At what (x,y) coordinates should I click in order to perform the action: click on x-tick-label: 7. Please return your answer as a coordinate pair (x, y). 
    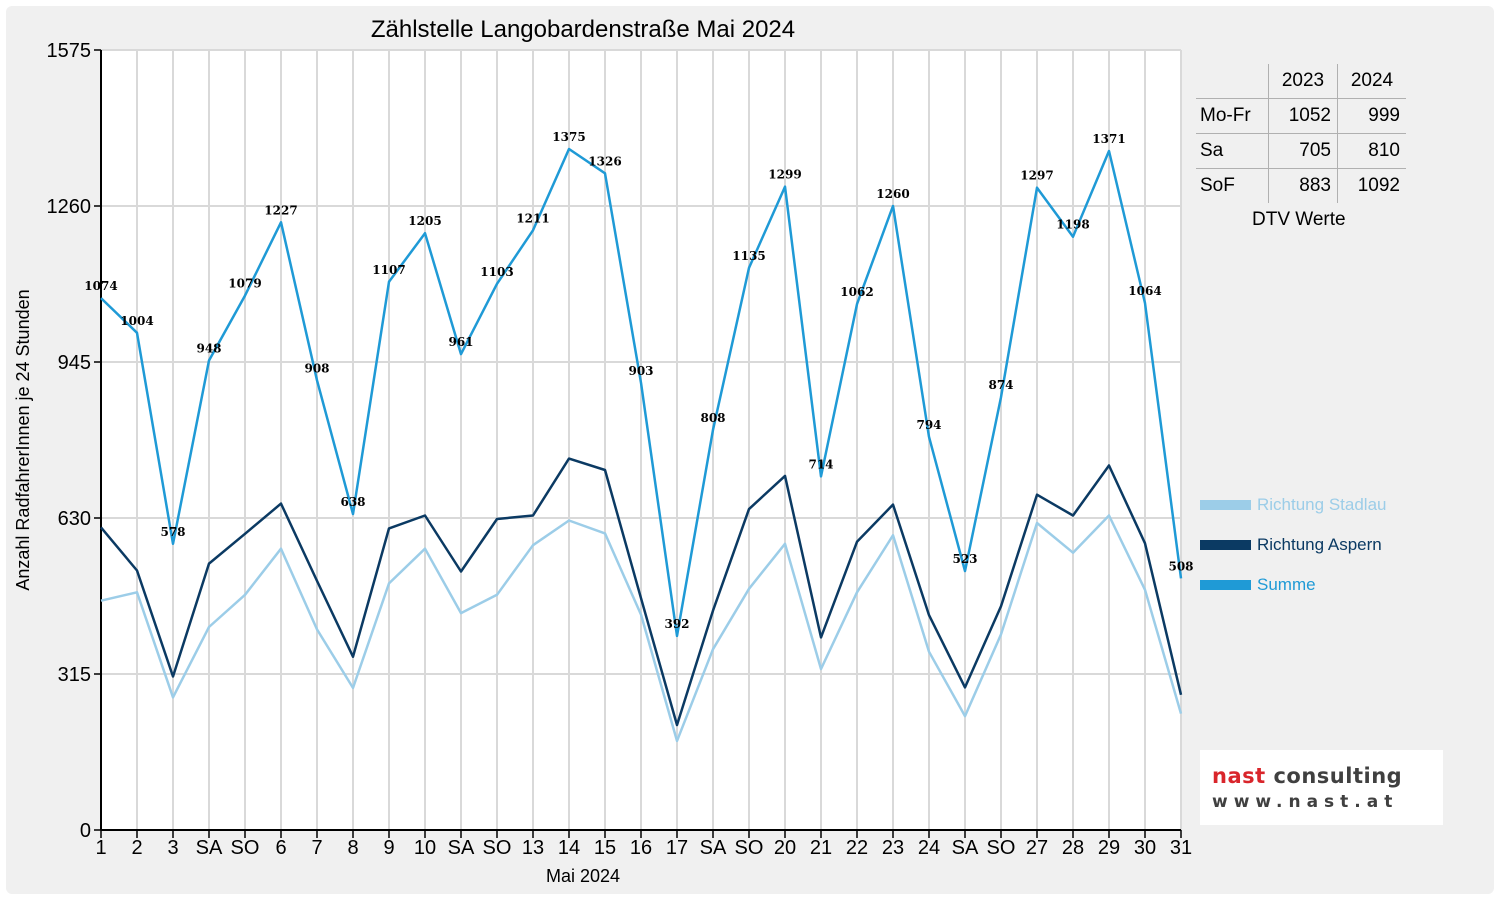
    Looking at the image, I should click on (316, 848).